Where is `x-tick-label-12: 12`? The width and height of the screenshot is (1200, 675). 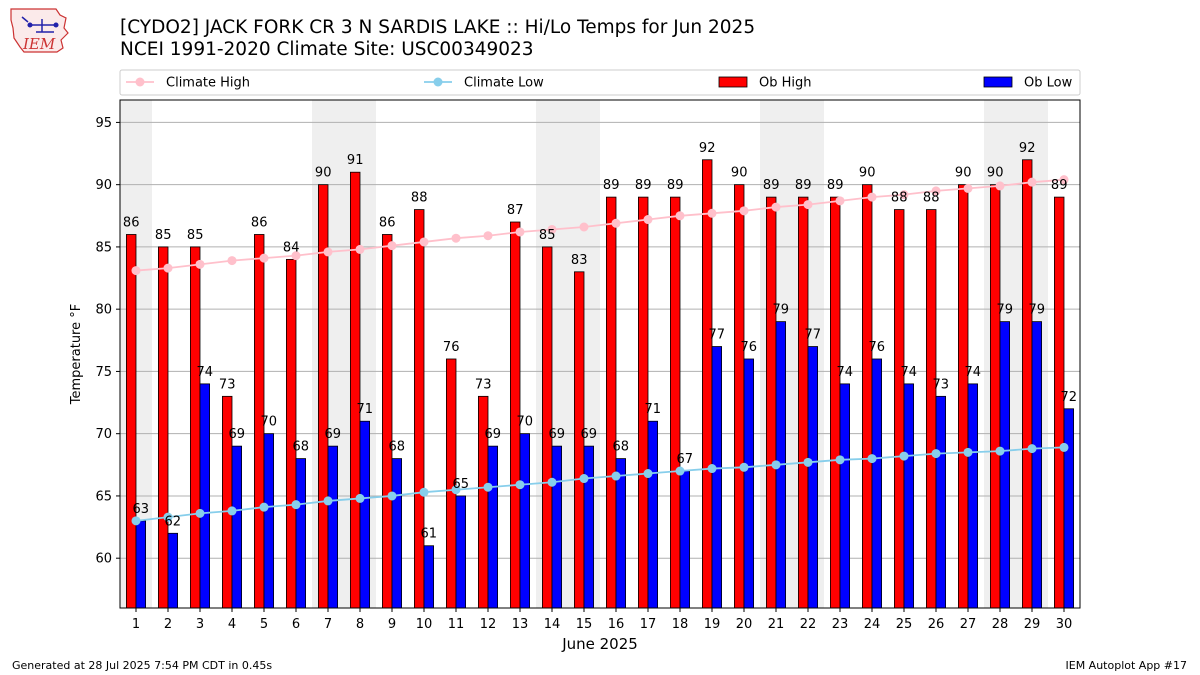 x-tick-label-12: 12 is located at coordinates (488, 624).